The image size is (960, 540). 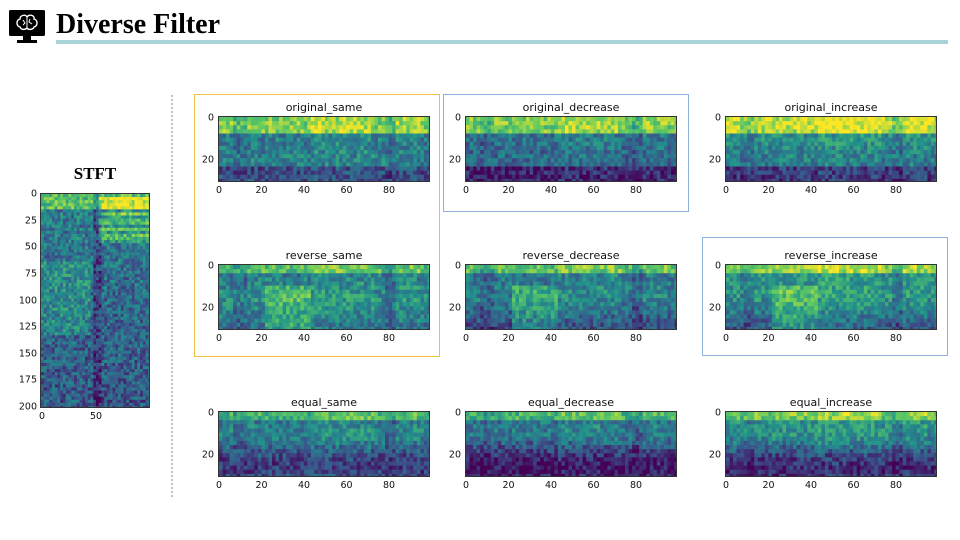 What do you see at coordinates (27, 327) in the screenshot?
I see `stft-y-tick: 125` at bounding box center [27, 327].